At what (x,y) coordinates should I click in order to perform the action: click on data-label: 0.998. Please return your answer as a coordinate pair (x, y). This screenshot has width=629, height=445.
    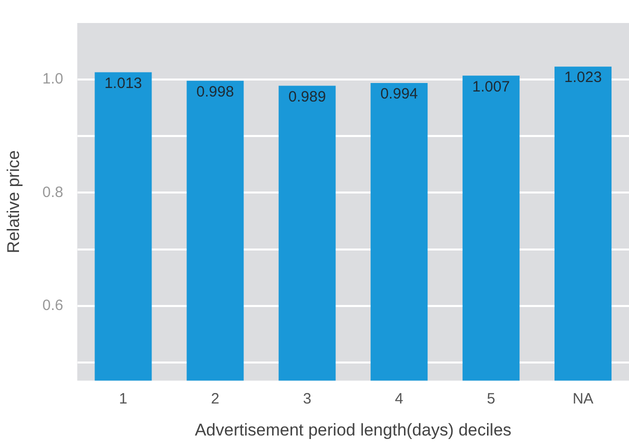
    Looking at the image, I should click on (215, 91).